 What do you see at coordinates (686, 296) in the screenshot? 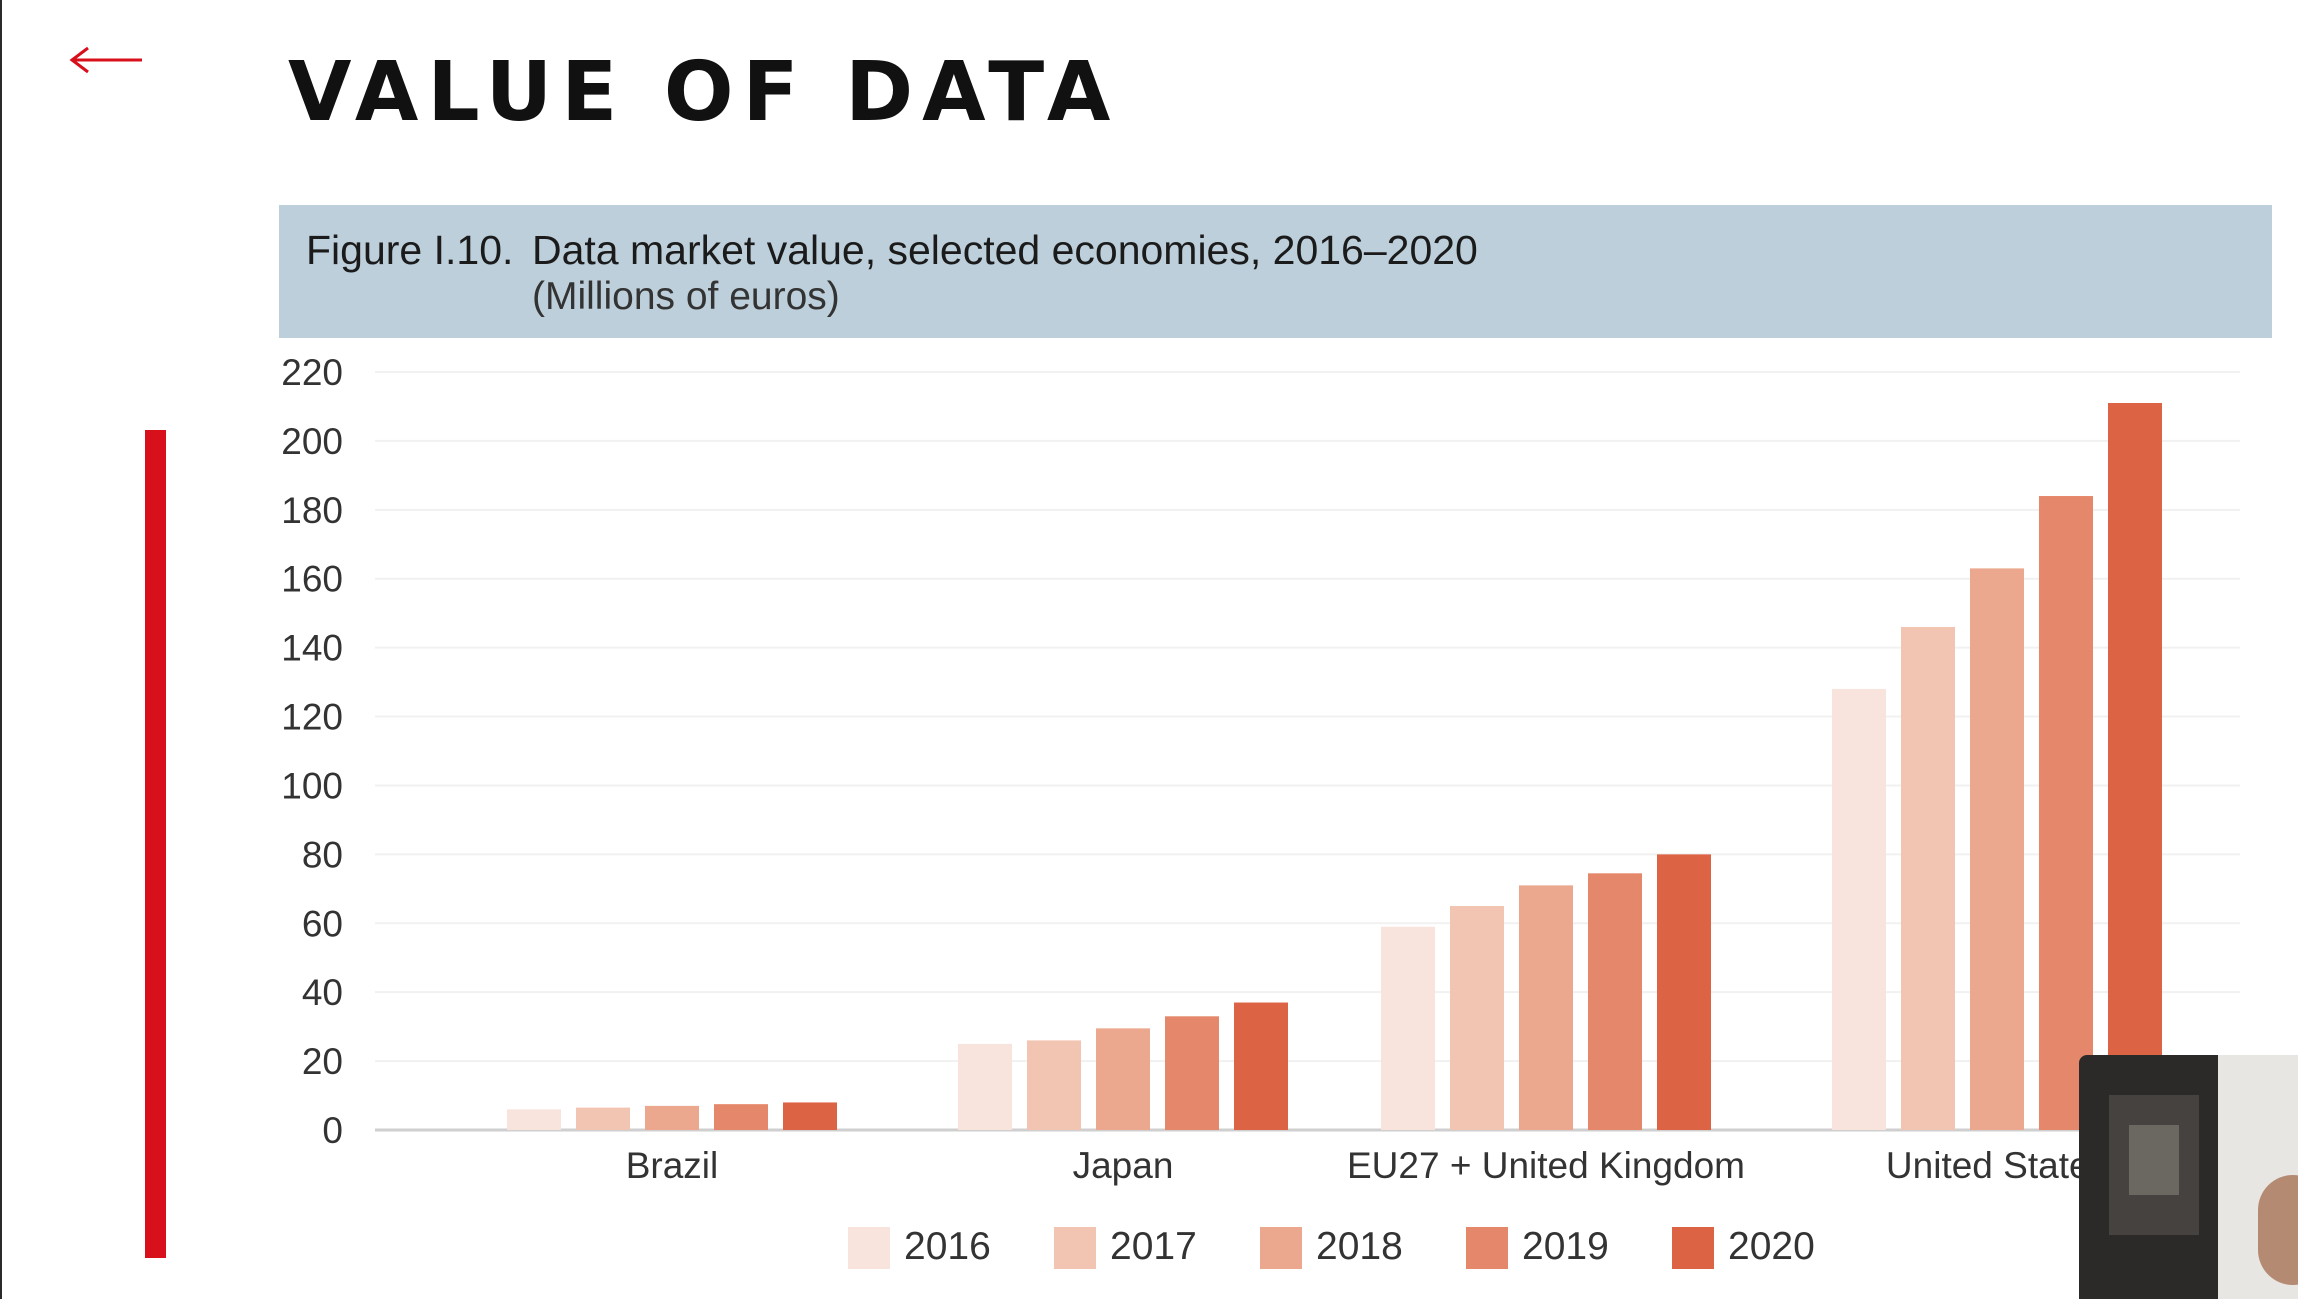
I see `figure-subtitle: (Millions of euros)` at bounding box center [686, 296].